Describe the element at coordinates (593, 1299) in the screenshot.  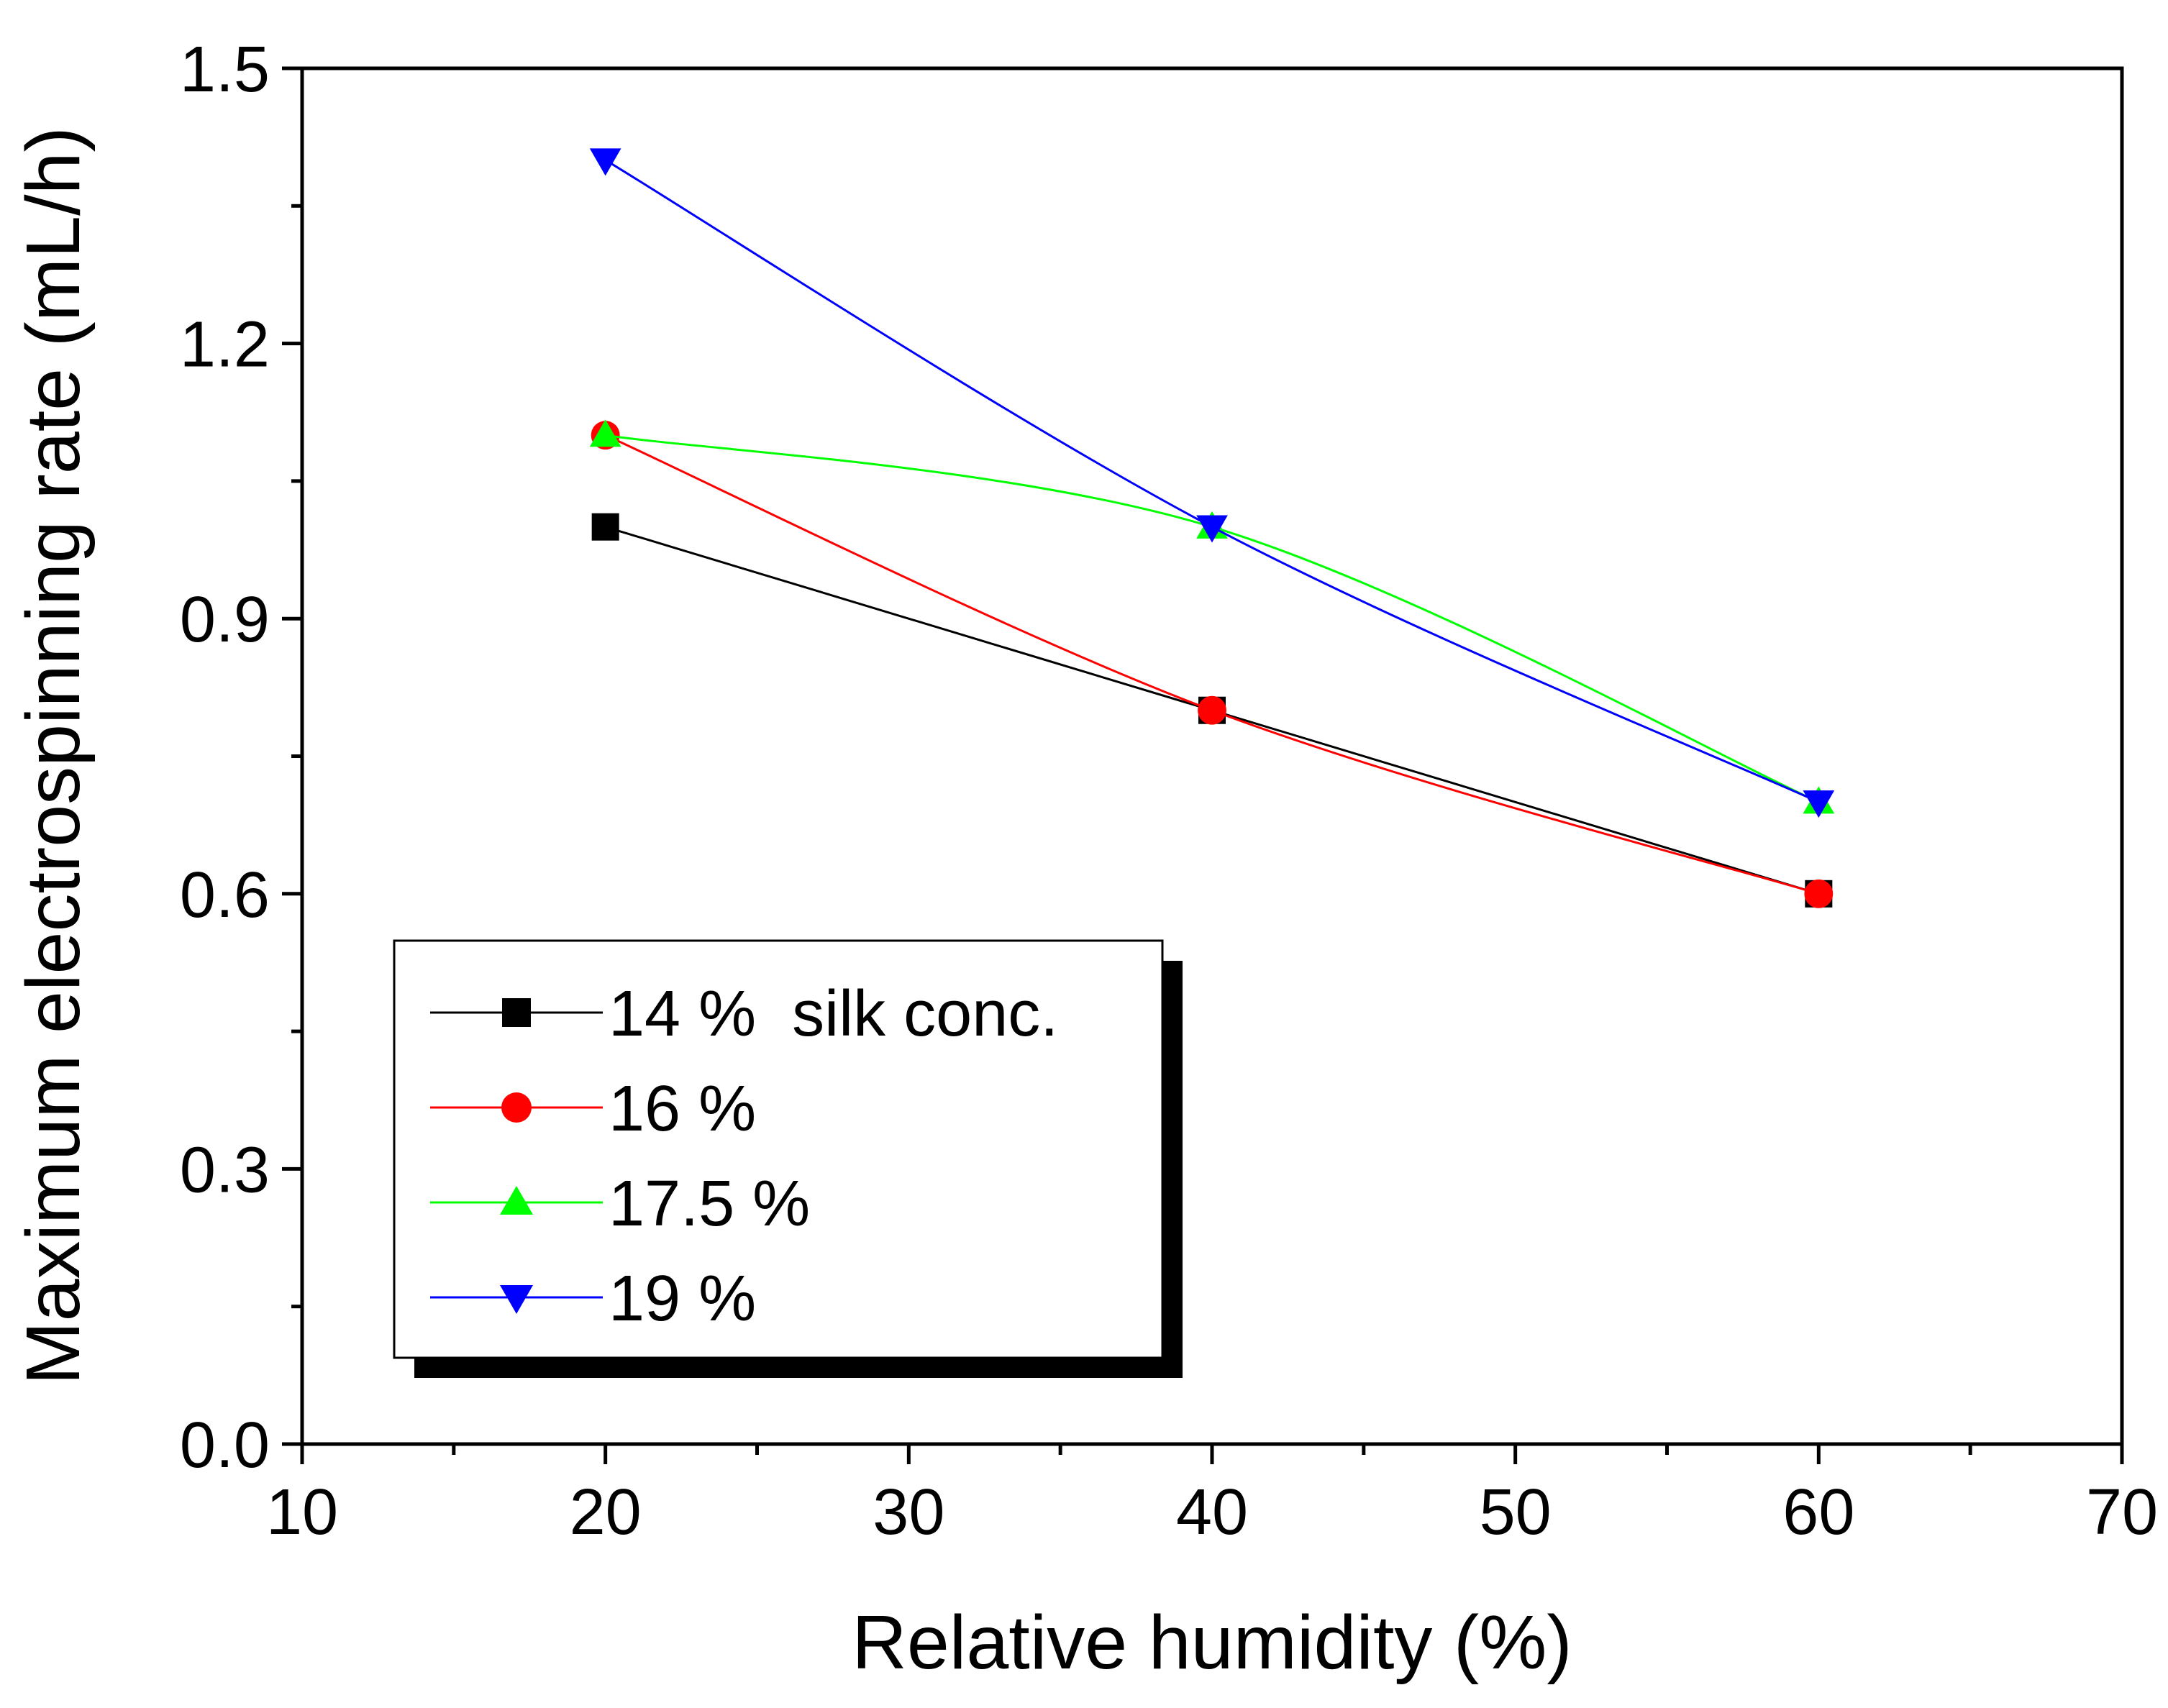
I see `legend-item: 19 %` at that location.